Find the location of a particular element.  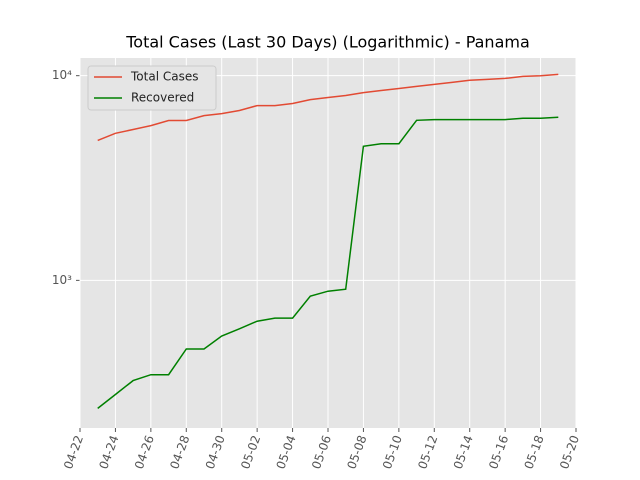

x-tick-label: 05-14 is located at coordinates (463, 452).